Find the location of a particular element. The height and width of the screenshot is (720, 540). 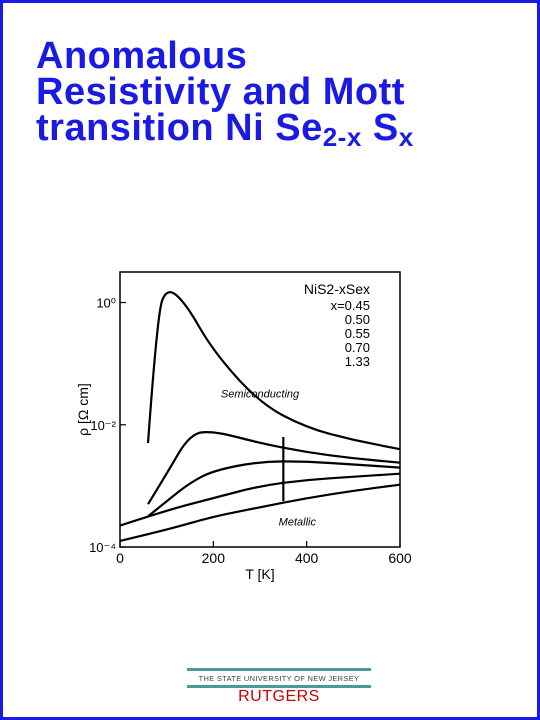

title-line-1: Anomalous is located at coordinates (142, 56).